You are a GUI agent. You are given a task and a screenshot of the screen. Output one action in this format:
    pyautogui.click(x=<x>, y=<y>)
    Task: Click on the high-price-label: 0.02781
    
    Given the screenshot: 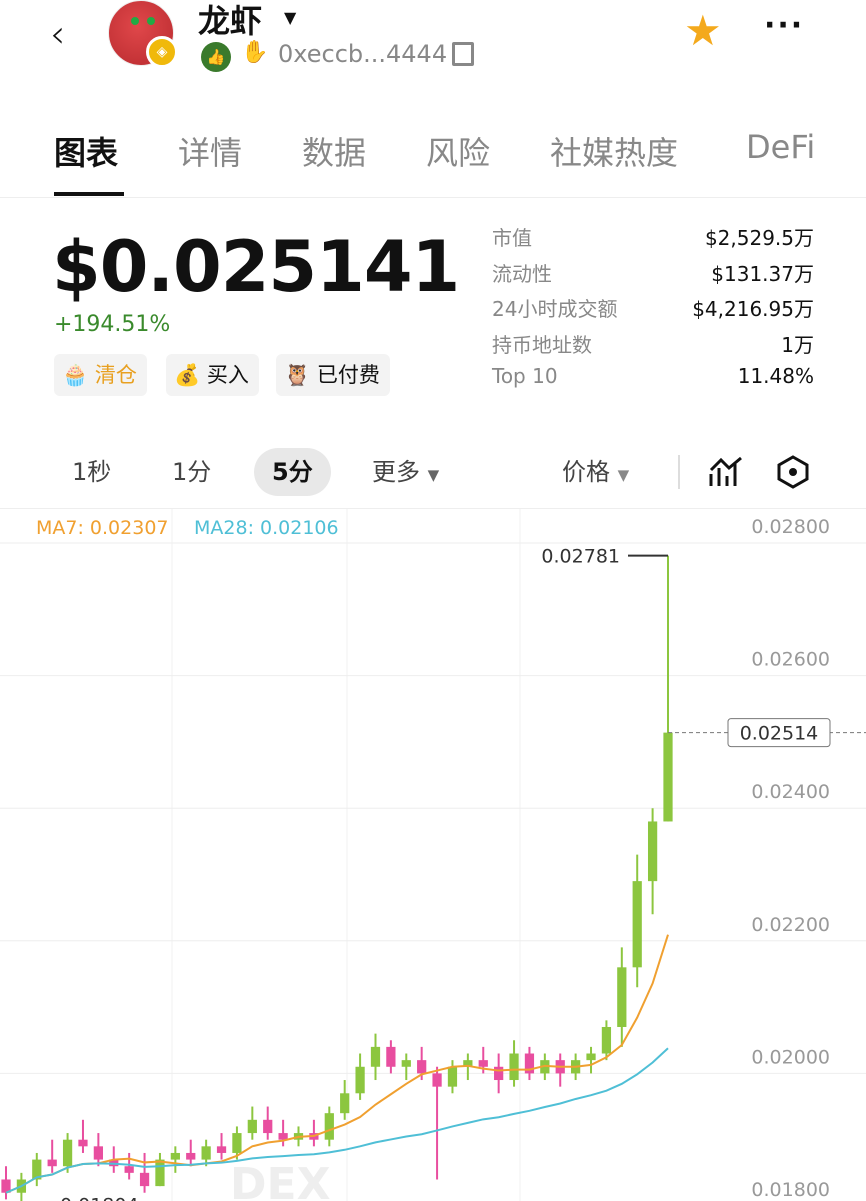 What is the action you would take?
    pyautogui.click(x=580, y=557)
    